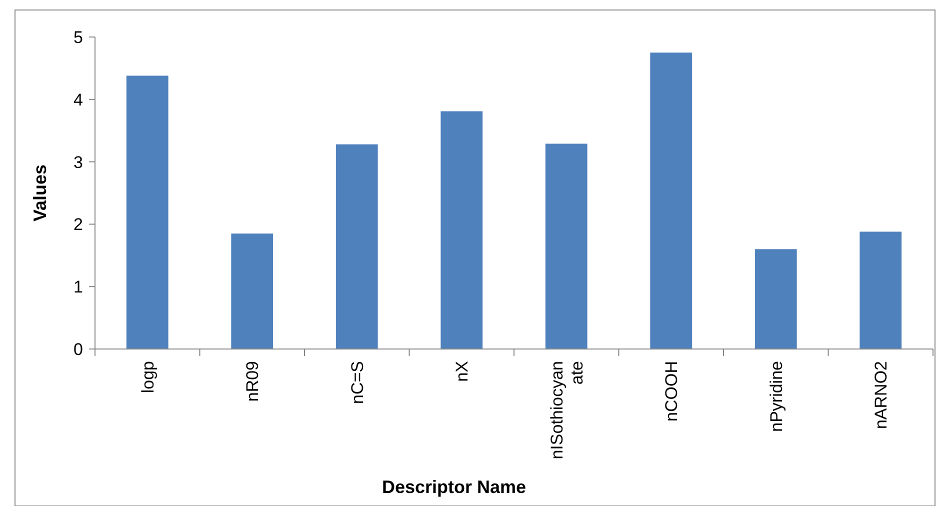 The width and height of the screenshot is (945, 506). What do you see at coordinates (40, 193) in the screenshot?
I see `y-axis-title: Values` at bounding box center [40, 193].